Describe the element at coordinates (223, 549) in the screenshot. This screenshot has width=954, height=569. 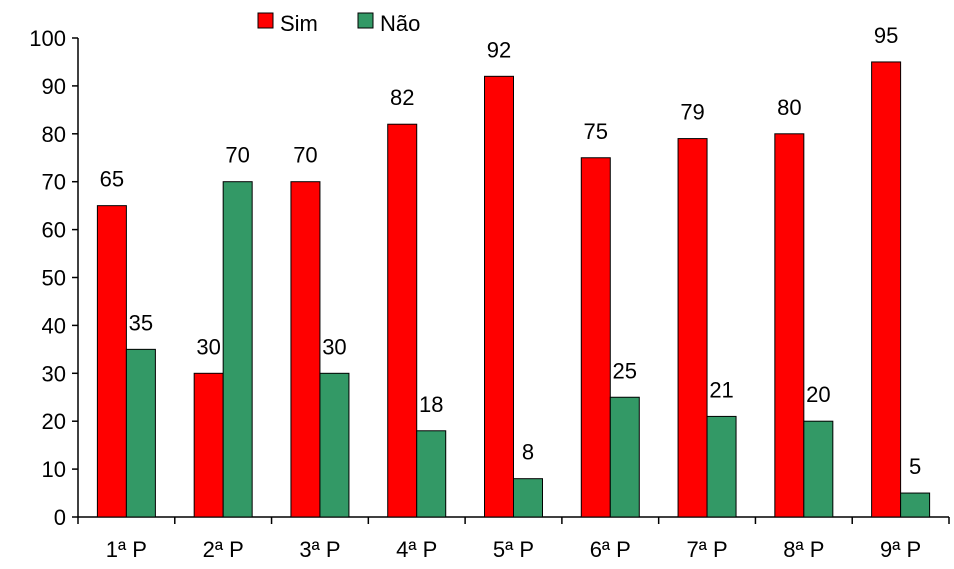
I see `x-tick-label: 2ª P` at that location.